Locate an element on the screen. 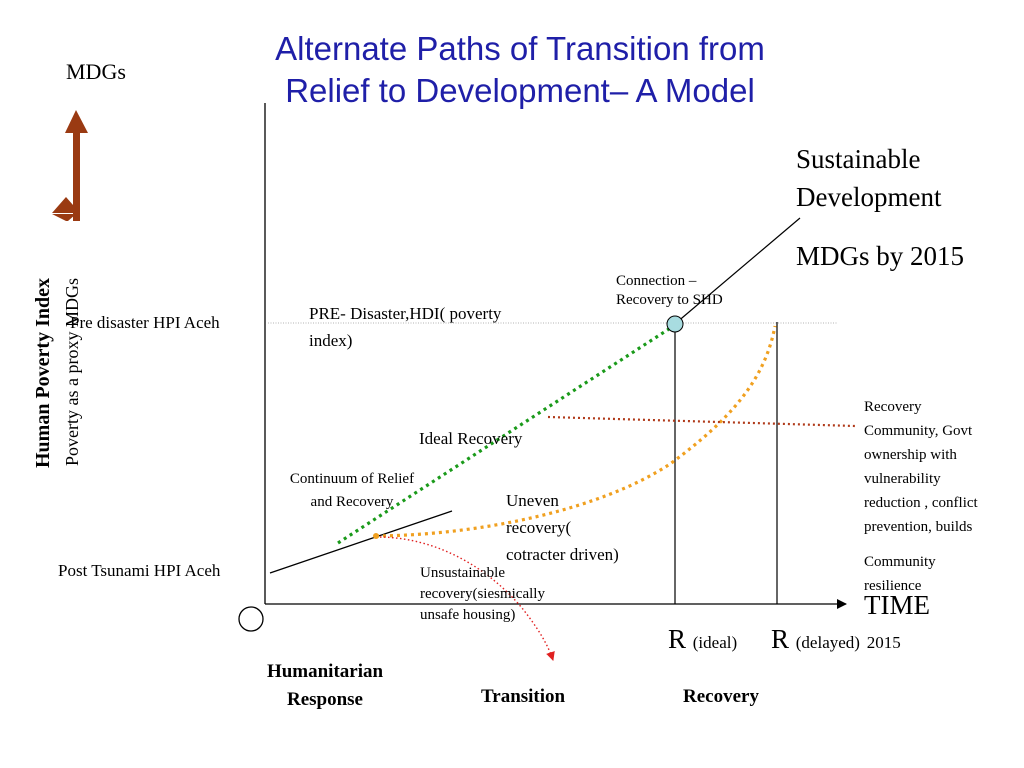  connection-line-2: Recovery to SHD is located at coordinates (669, 300).